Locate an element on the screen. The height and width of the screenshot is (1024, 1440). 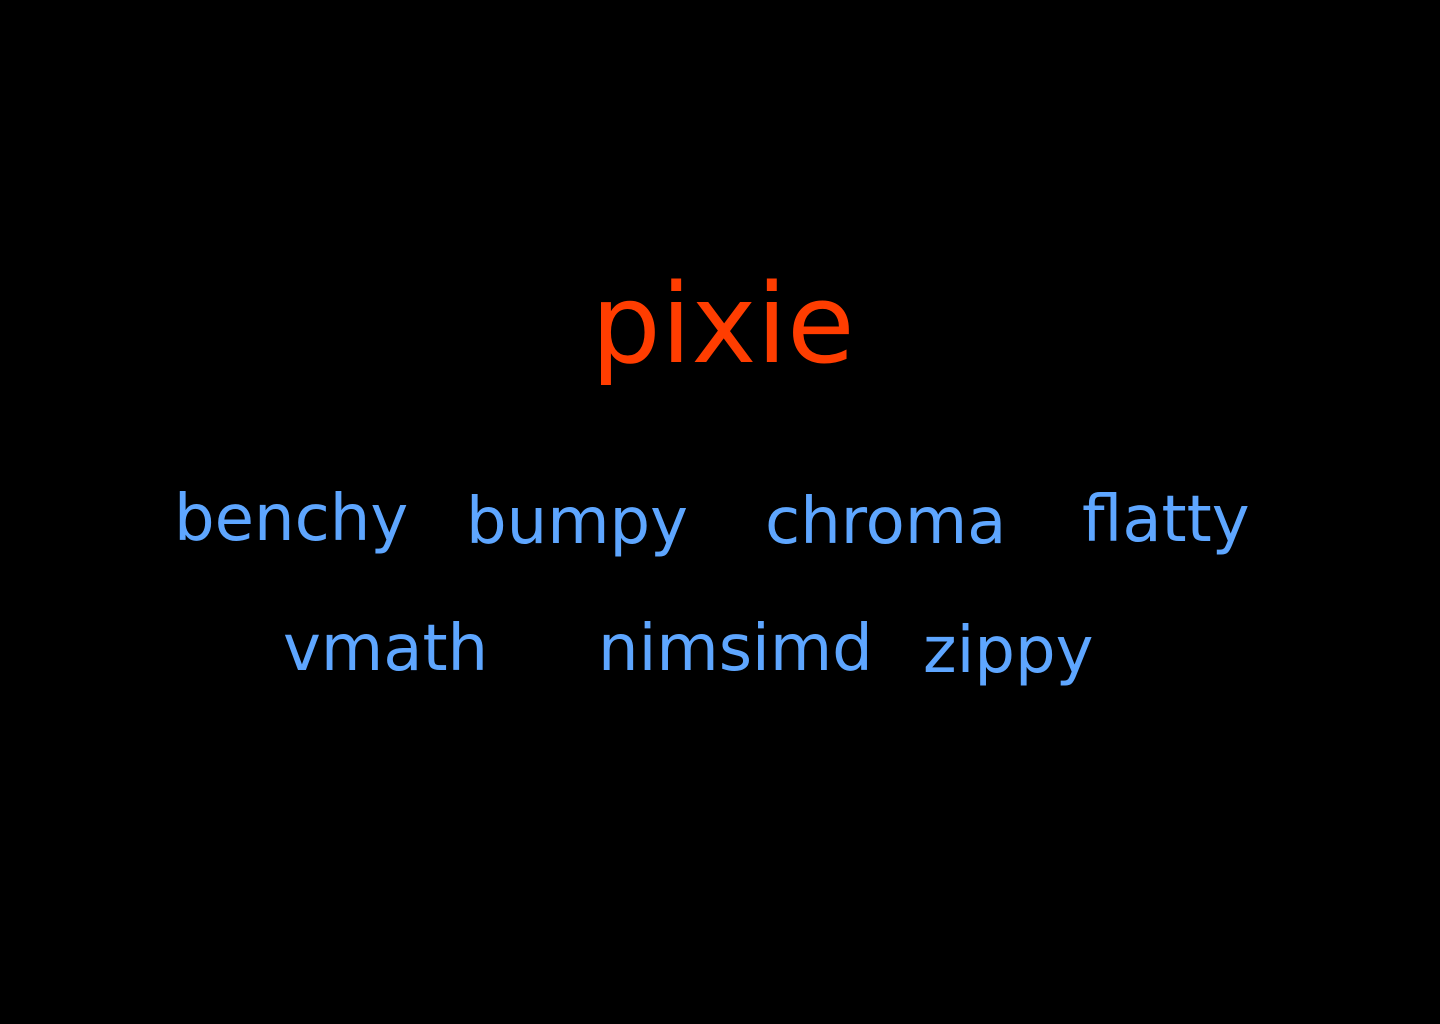
dependency-zippy: zippy is located at coordinates (1008, 651).